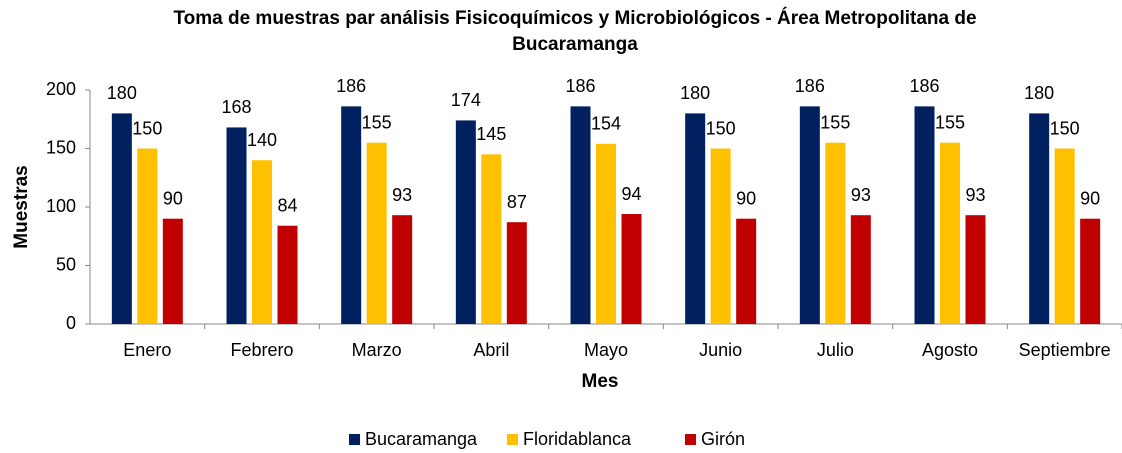  Describe the element at coordinates (66, 264) in the screenshot. I see `y-tick-label: 50` at that location.